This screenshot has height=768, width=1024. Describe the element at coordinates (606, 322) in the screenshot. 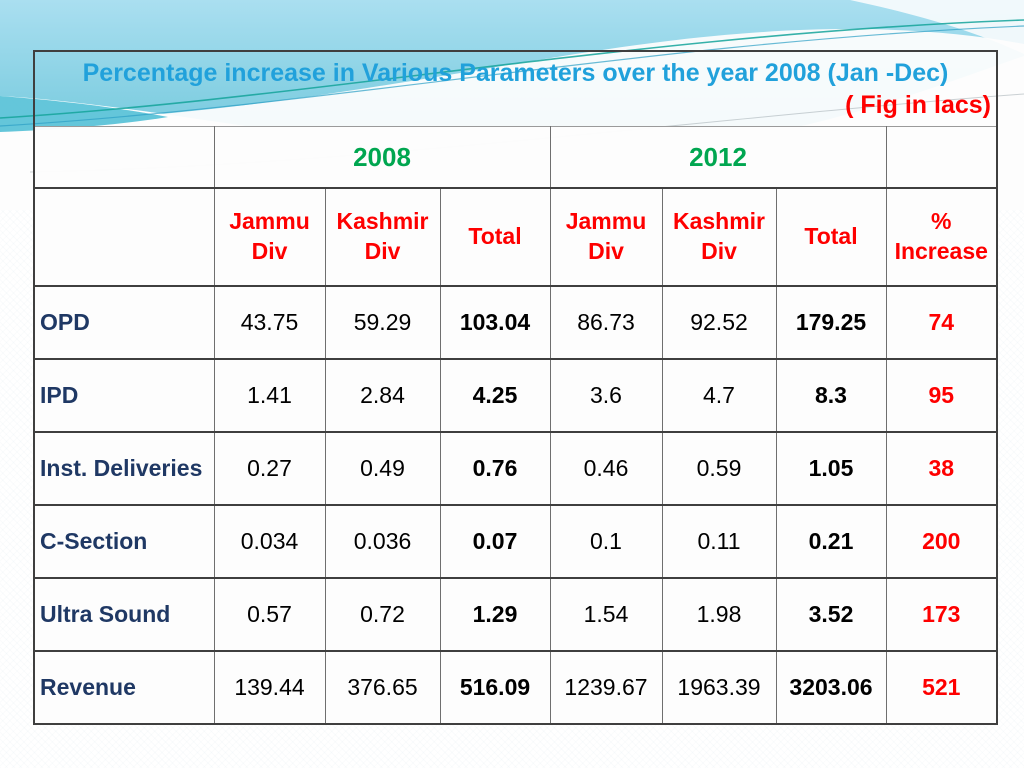

I see `table-cell: 86.73` at that location.